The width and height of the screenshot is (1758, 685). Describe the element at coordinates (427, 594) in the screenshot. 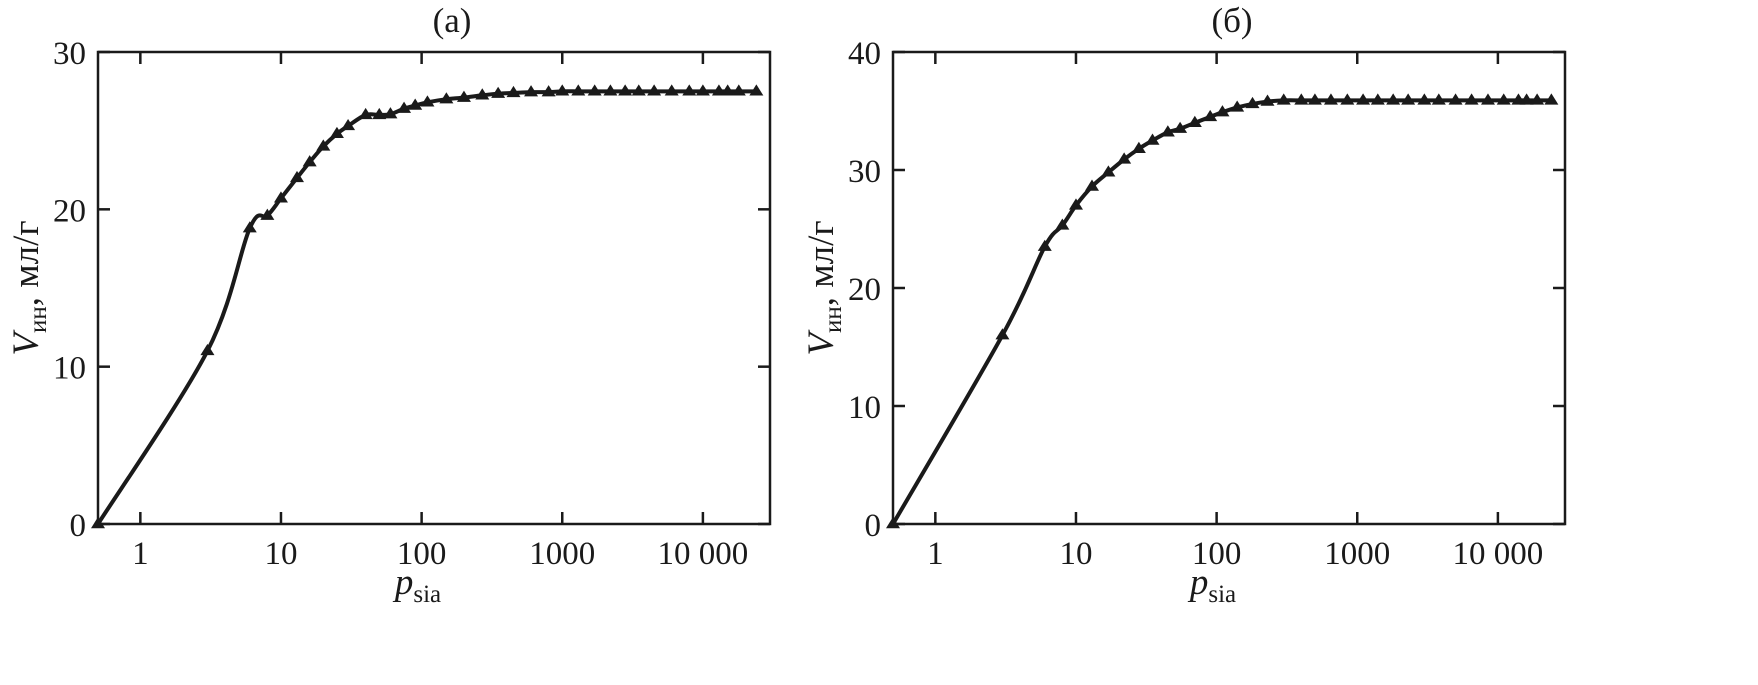

I see `x-axis-label-sub-a: sia` at that location.